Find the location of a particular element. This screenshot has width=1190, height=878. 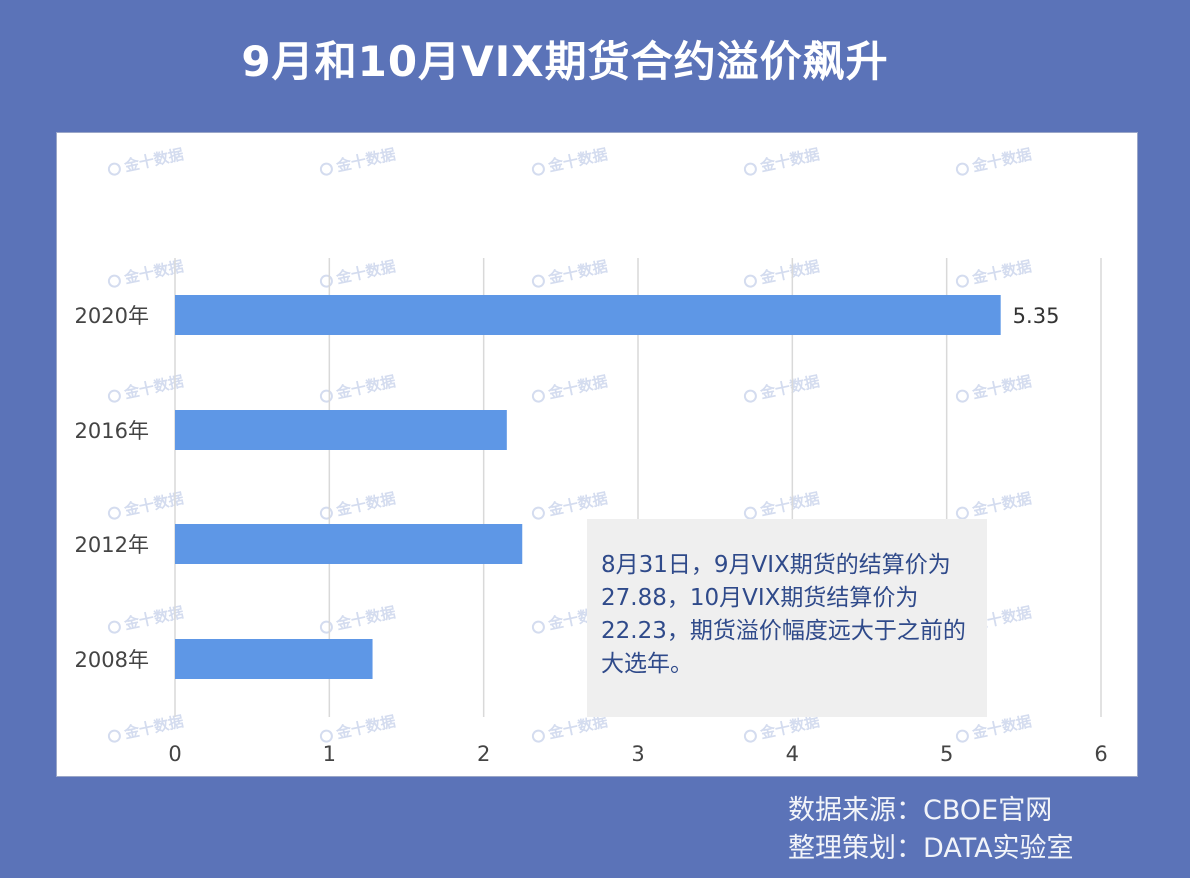

x-tick-label: 6 is located at coordinates (1100, 754).